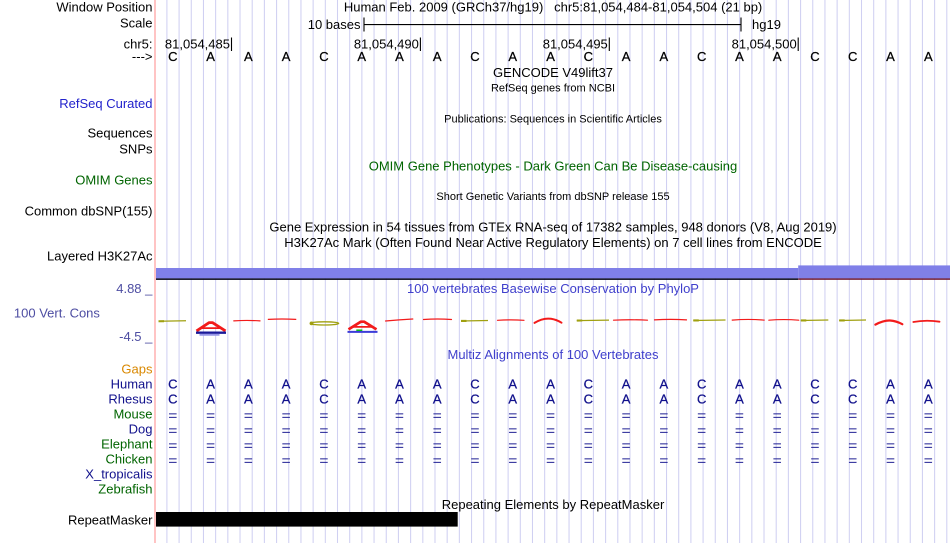 The height and width of the screenshot is (543, 950). Describe the element at coordinates (134, 288) in the screenshot. I see `svg-text: 4.88 _` at that location.